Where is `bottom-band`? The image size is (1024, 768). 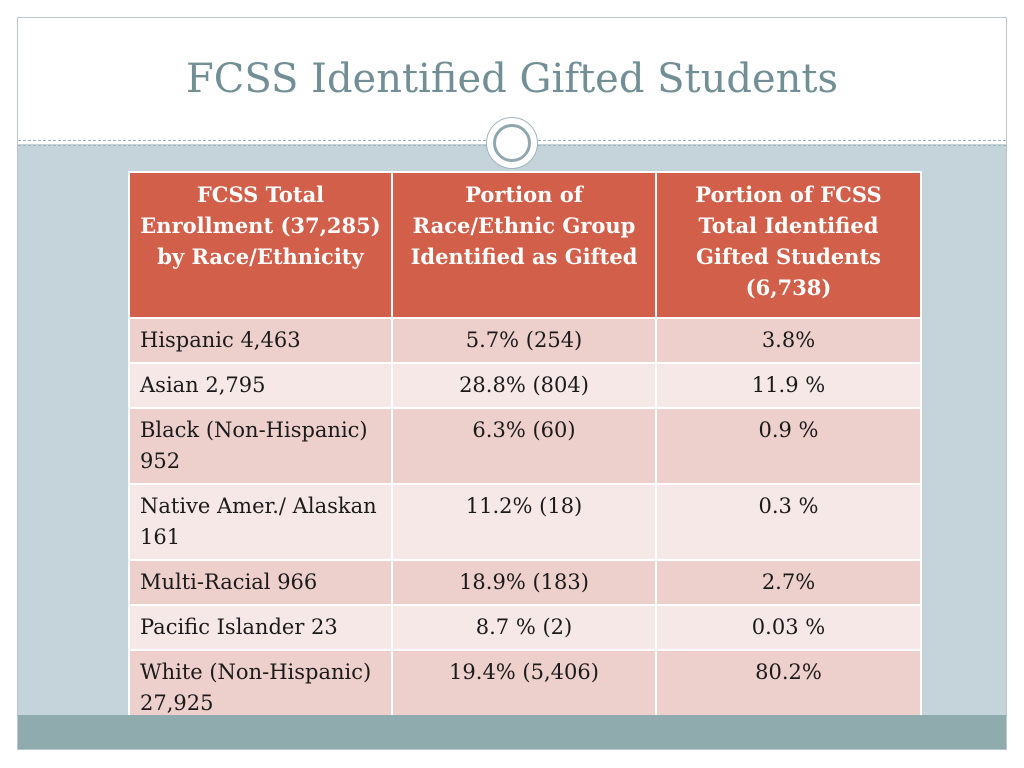 bottom-band is located at coordinates (512, 732).